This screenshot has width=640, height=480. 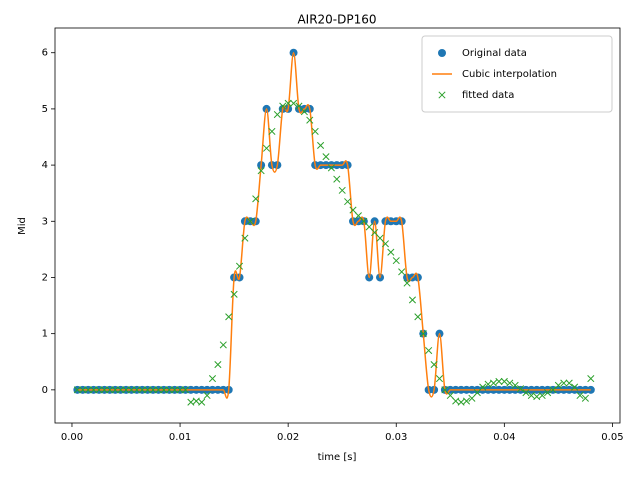 I want to click on x-tick-label: 0.05, so click(x=612, y=437).